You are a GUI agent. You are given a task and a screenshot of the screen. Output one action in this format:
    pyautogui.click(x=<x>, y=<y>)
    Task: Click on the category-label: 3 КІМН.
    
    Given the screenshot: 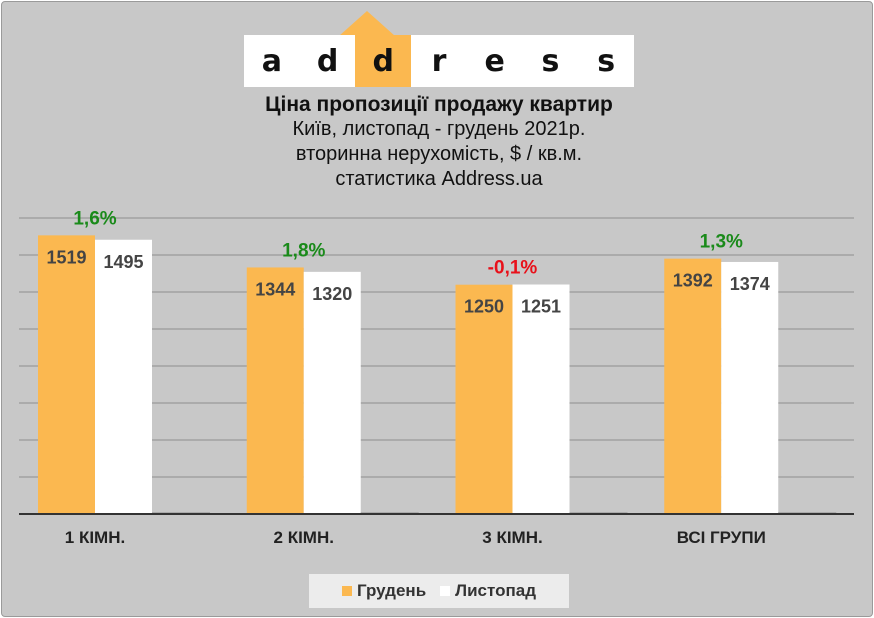 What is the action you would take?
    pyautogui.click(x=512, y=537)
    